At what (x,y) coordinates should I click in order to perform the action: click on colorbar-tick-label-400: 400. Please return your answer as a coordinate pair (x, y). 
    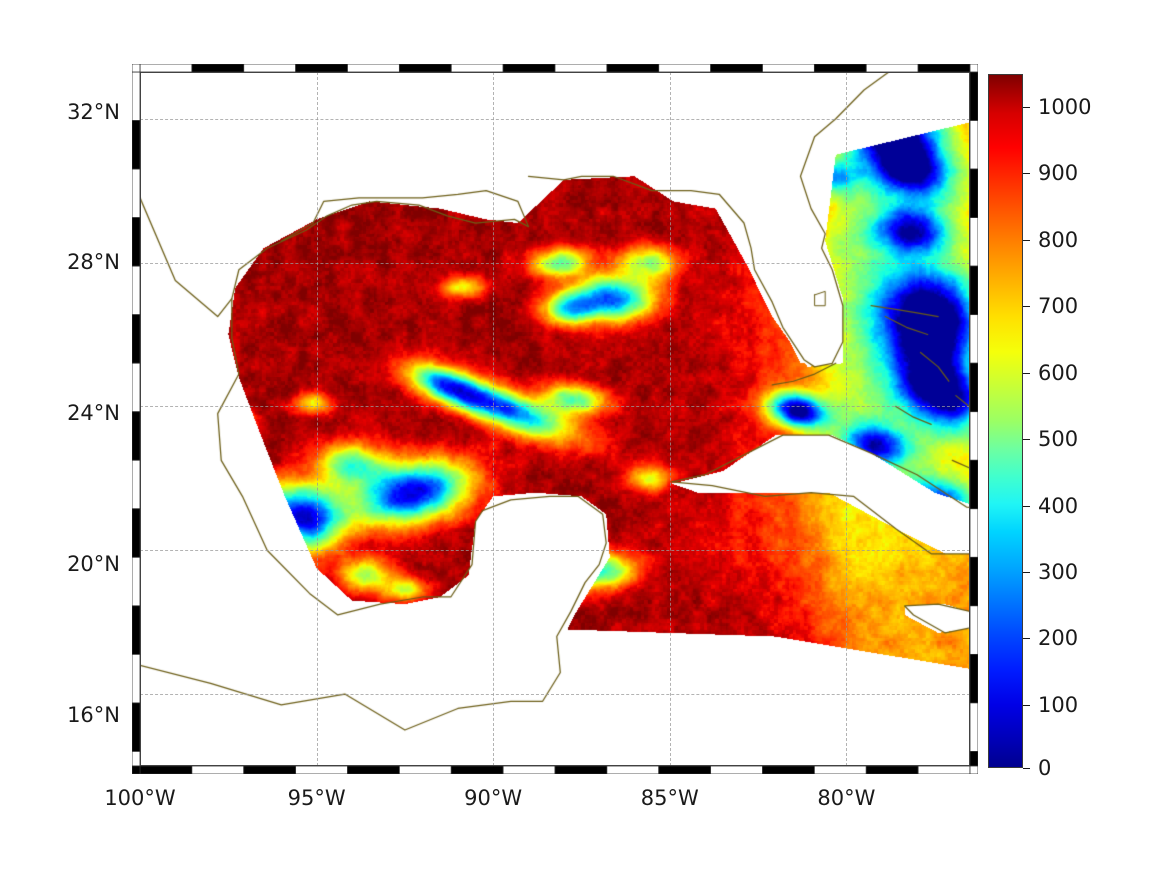
    Looking at the image, I should click on (1058, 505).